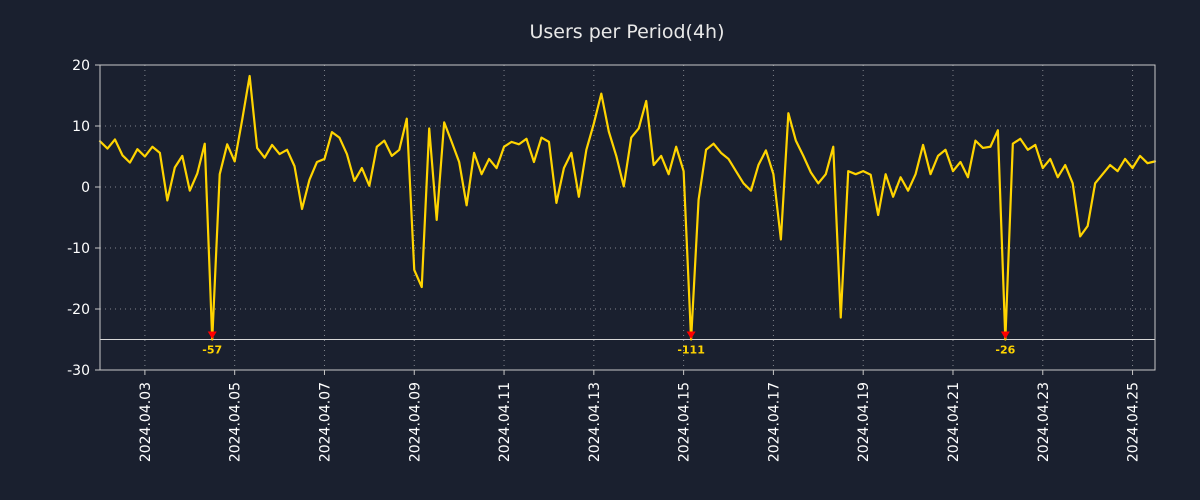 This screenshot has height=500, width=1200. What do you see at coordinates (78, 310) in the screenshot?
I see `y-tick-label: -20` at bounding box center [78, 310].